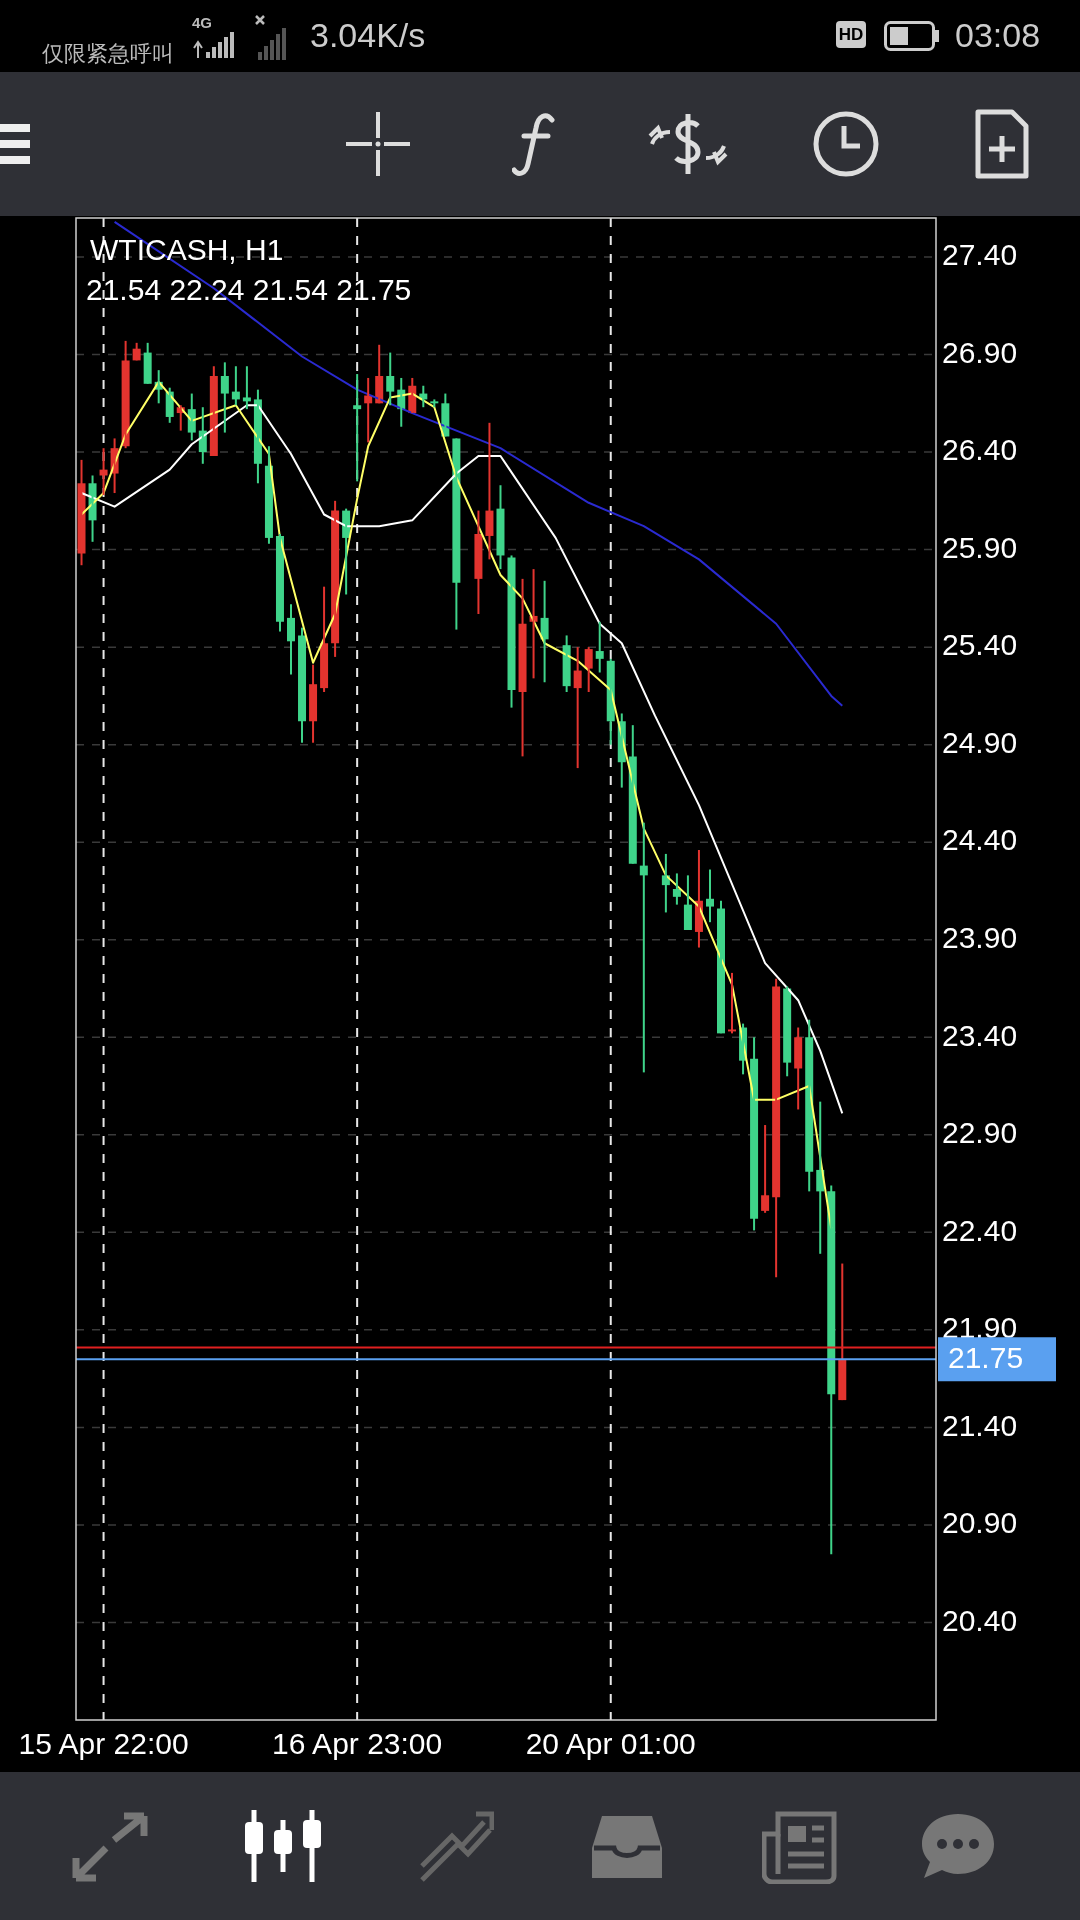 The image size is (1080, 1920). What do you see at coordinates (980, 1523) in the screenshot?
I see `y-tick-label: 20.90` at bounding box center [980, 1523].